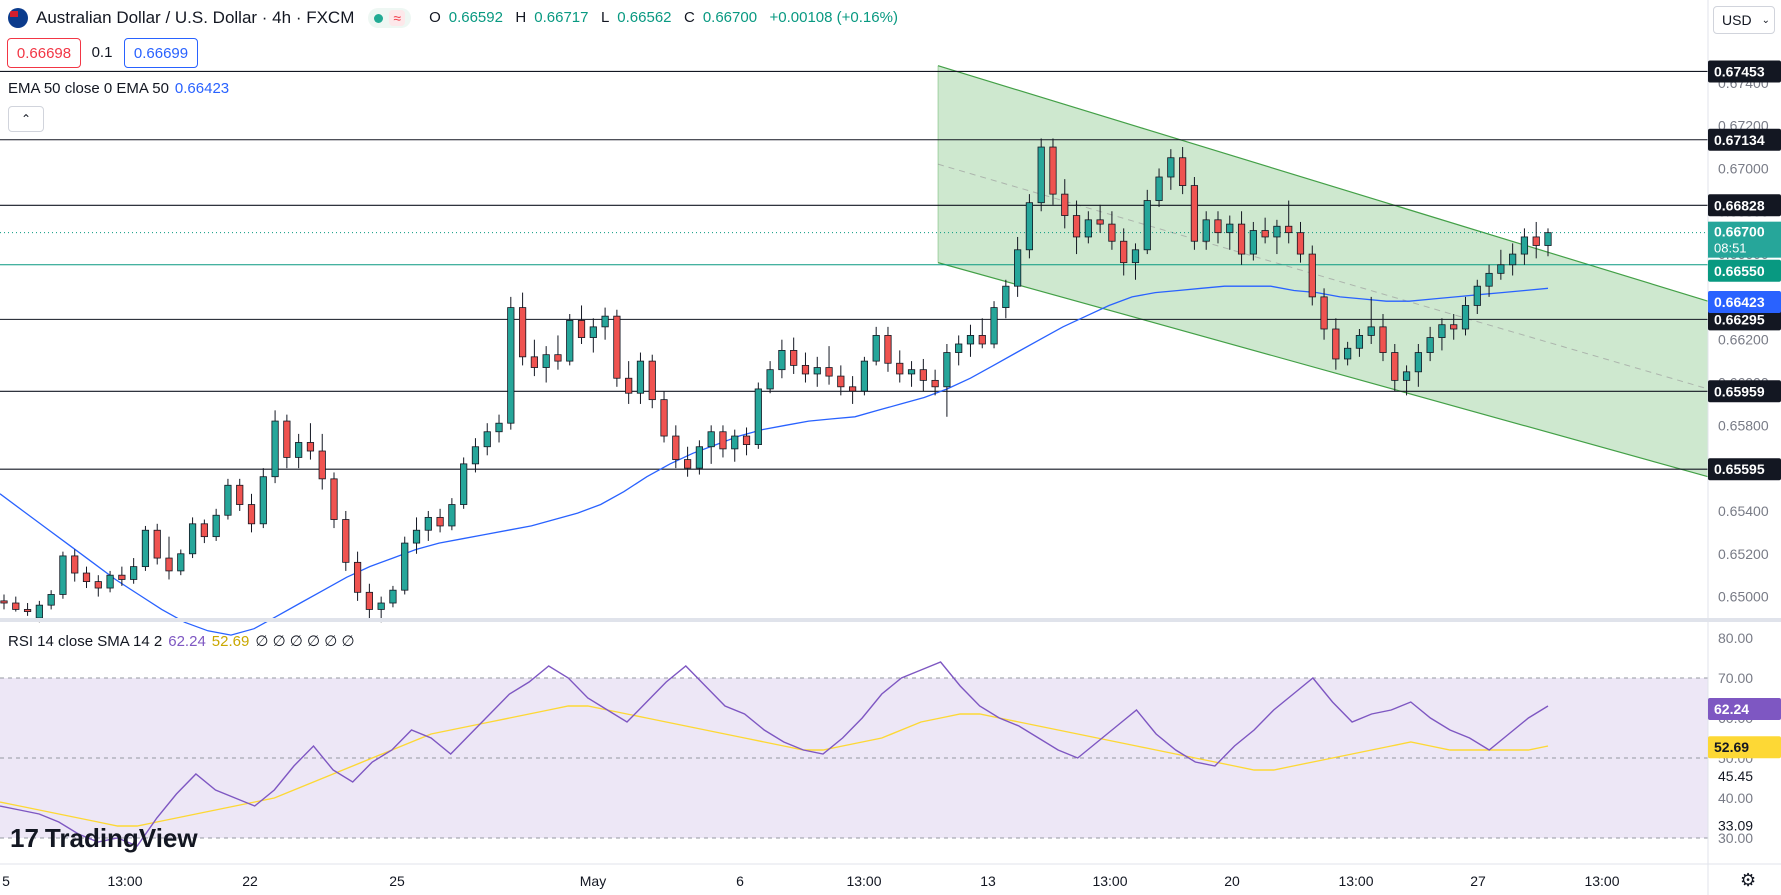  What do you see at coordinates (890, 876) in the screenshot?
I see `time-axis: 5 13:00 22 25 May 6 13:00 13 13:00 20 13:00 27 13:00` at bounding box center [890, 876].